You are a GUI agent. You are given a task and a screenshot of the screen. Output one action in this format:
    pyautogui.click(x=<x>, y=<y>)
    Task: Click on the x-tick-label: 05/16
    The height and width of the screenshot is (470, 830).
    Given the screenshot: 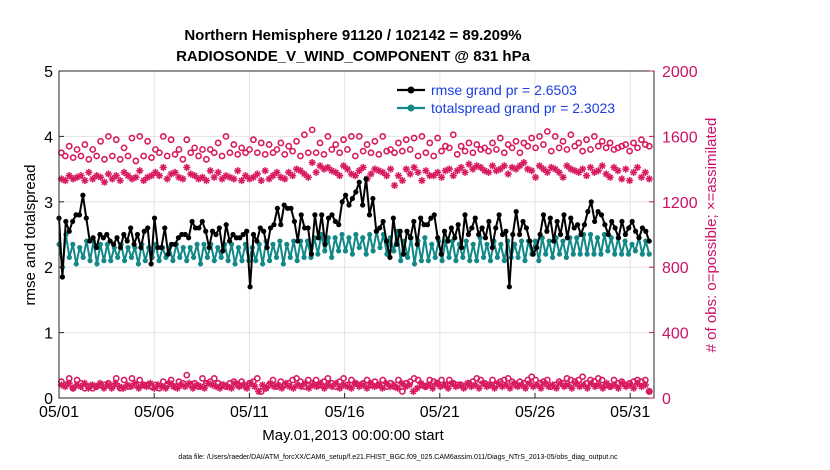 What is the action you would take?
    pyautogui.click(x=345, y=412)
    